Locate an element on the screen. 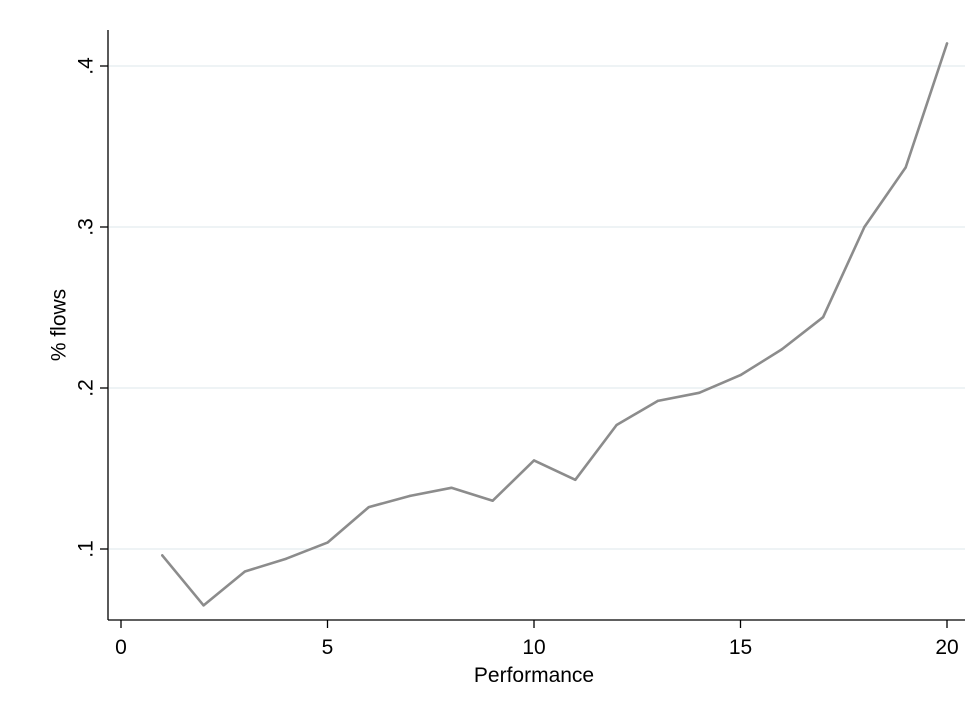 Image resolution: width=976 pixels, height=718 pixels. y-tick-label: .1 is located at coordinates (85, 549).